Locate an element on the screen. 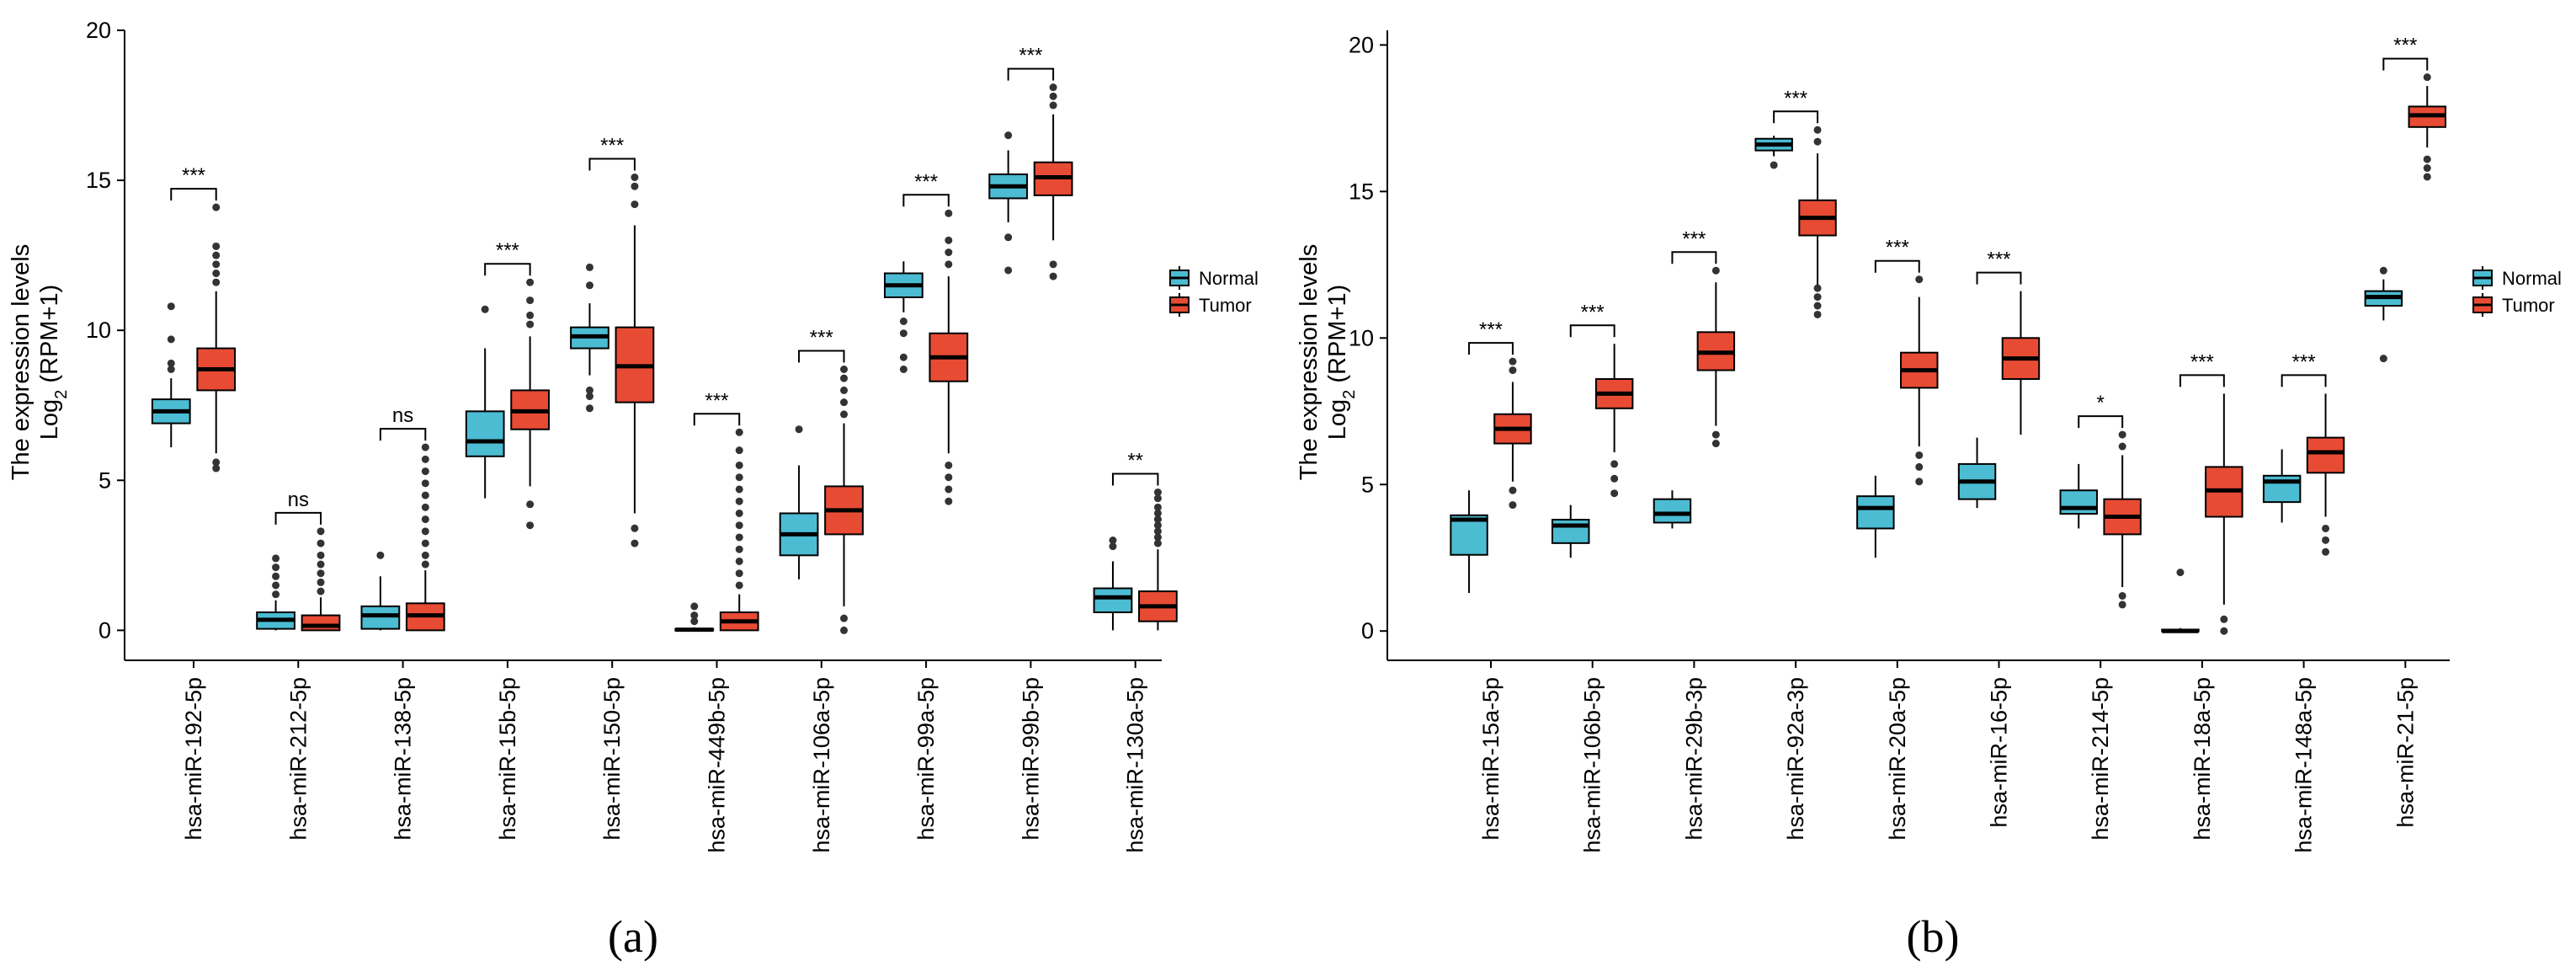 The height and width of the screenshot is (977, 2576). x-tick-label: hsa-miR-106a-5p is located at coordinates (821, 765).